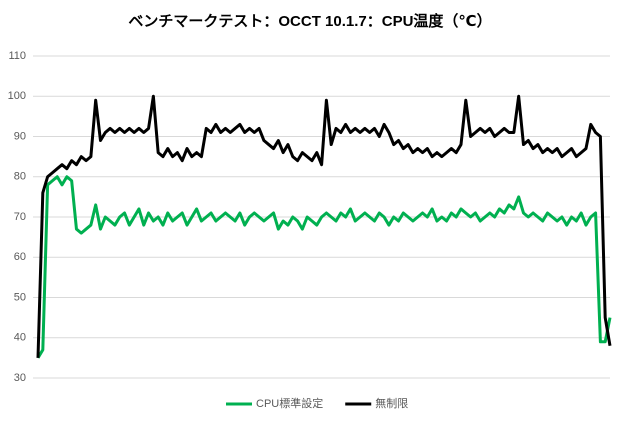  Describe the element at coordinates (17, 56) in the screenshot. I see `y-tick-label: 110` at that location.